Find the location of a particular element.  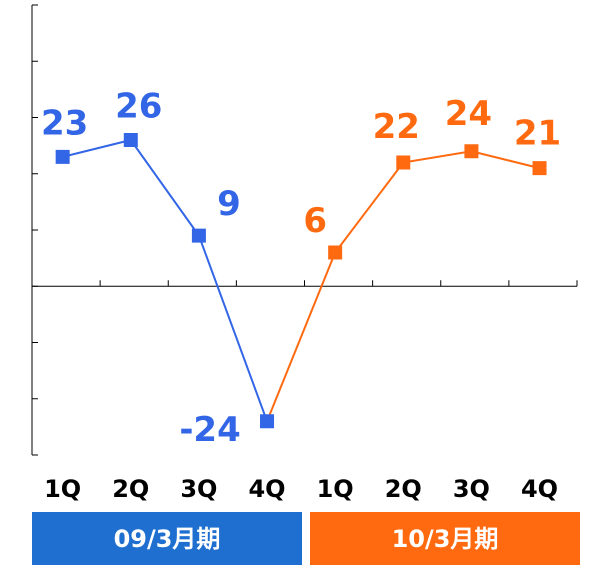

connector is located at coordinates (301, 337).